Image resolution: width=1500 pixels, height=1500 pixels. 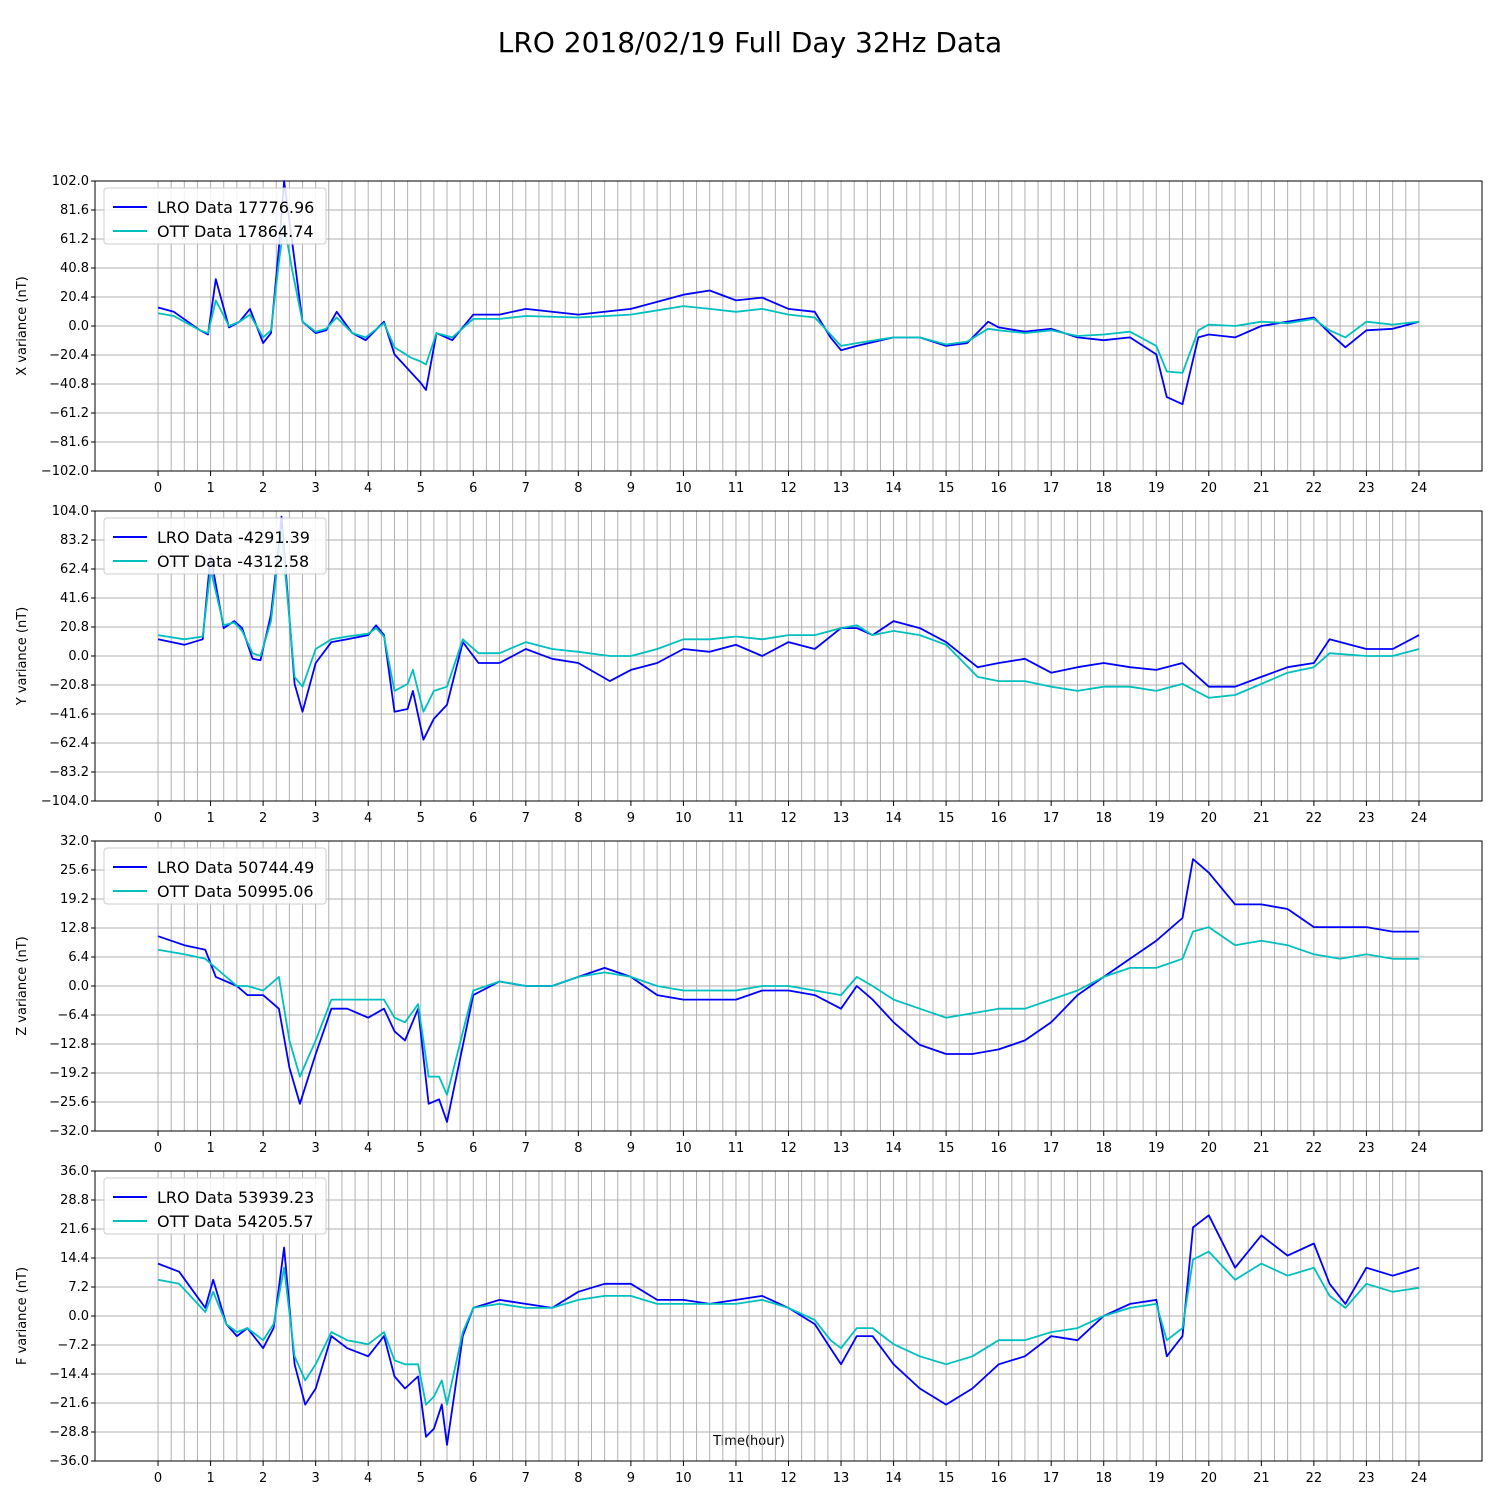 I want to click on y-panel-xtick-label: 24, so click(x=1419, y=818).